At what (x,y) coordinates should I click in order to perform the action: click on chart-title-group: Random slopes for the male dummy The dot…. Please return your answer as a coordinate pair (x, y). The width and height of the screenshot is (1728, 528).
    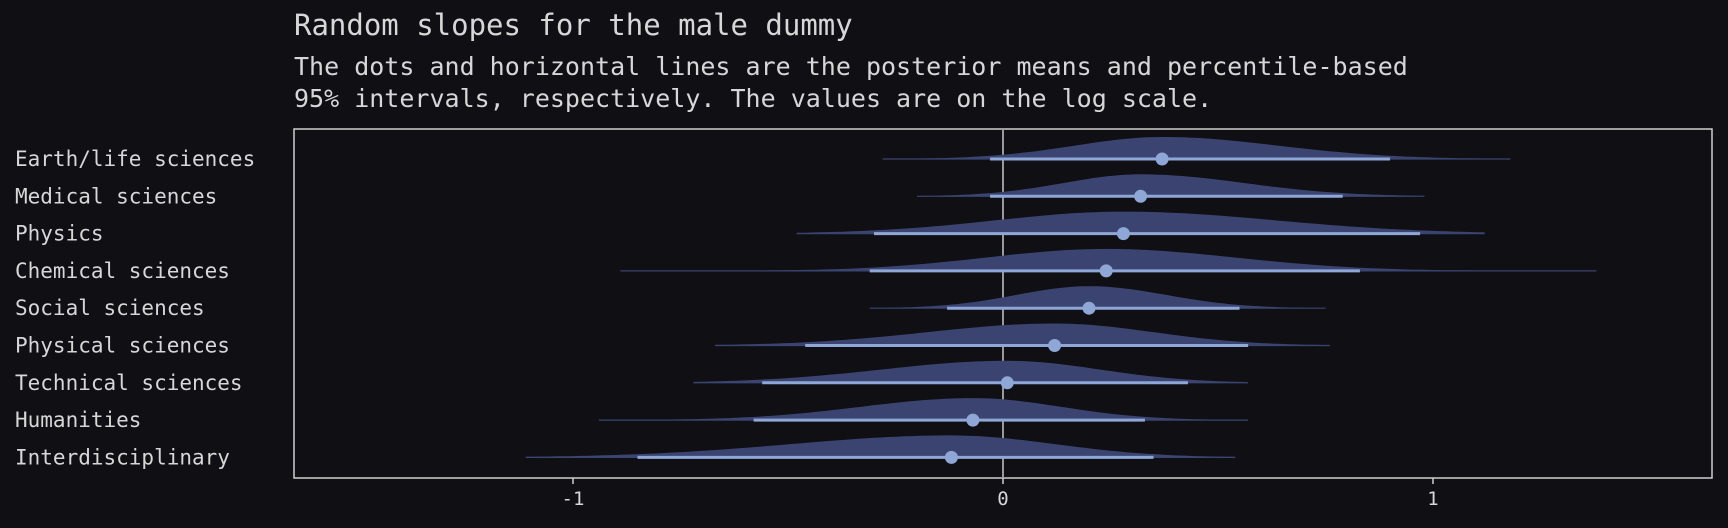
    Looking at the image, I should click on (851, 60).